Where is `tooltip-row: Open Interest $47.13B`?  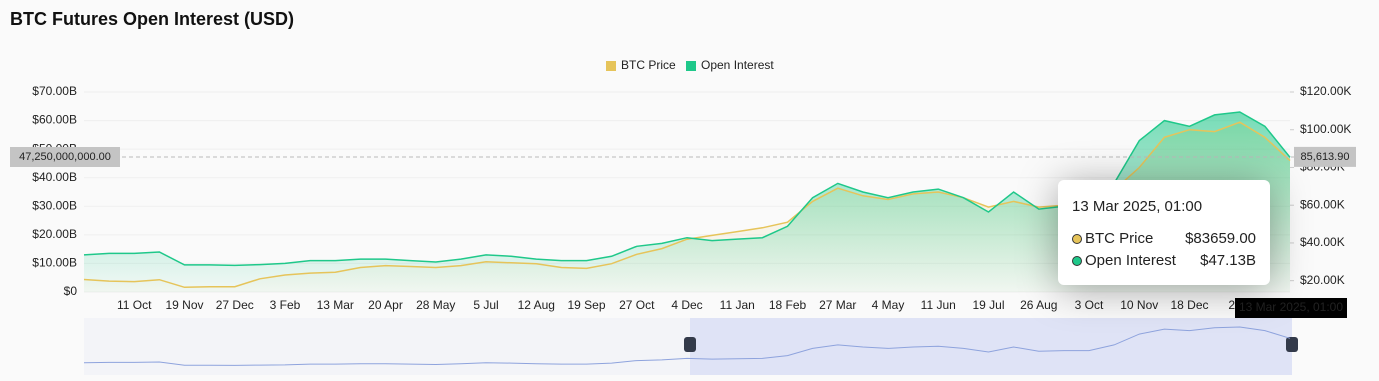 tooltip-row: Open Interest $47.13B is located at coordinates (1164, 262).